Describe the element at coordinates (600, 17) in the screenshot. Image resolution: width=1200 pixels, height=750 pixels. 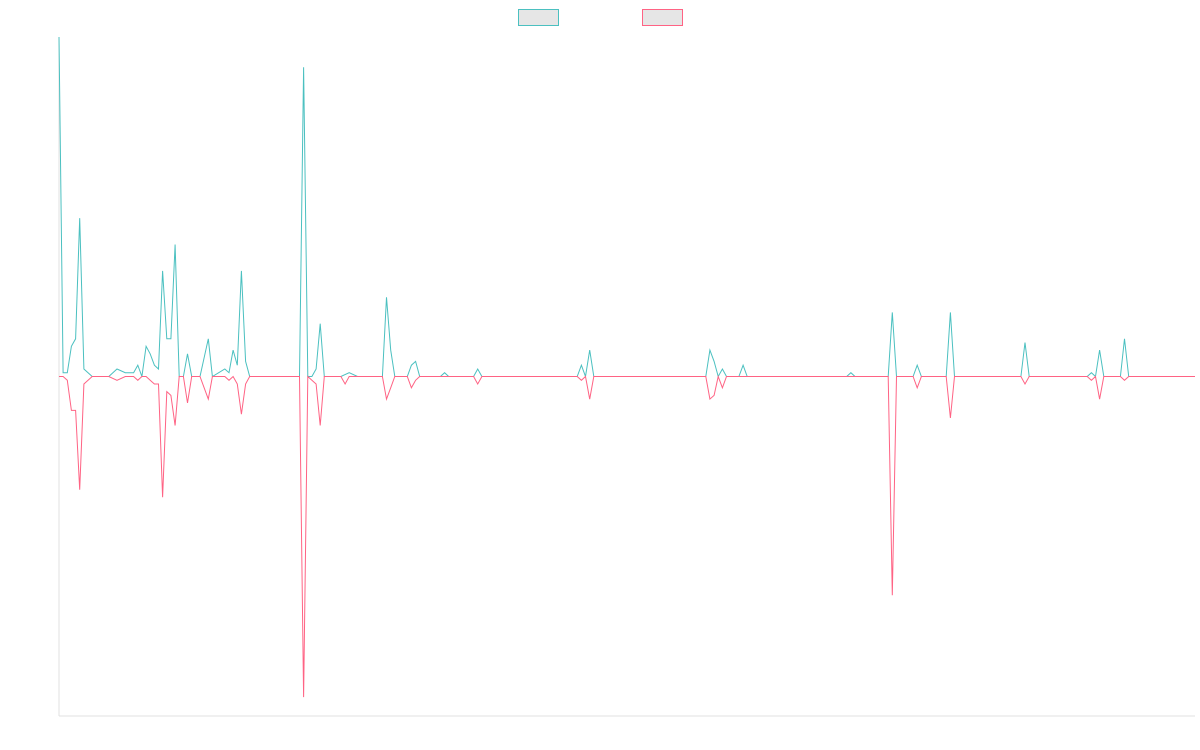
I see `legend` at that location.